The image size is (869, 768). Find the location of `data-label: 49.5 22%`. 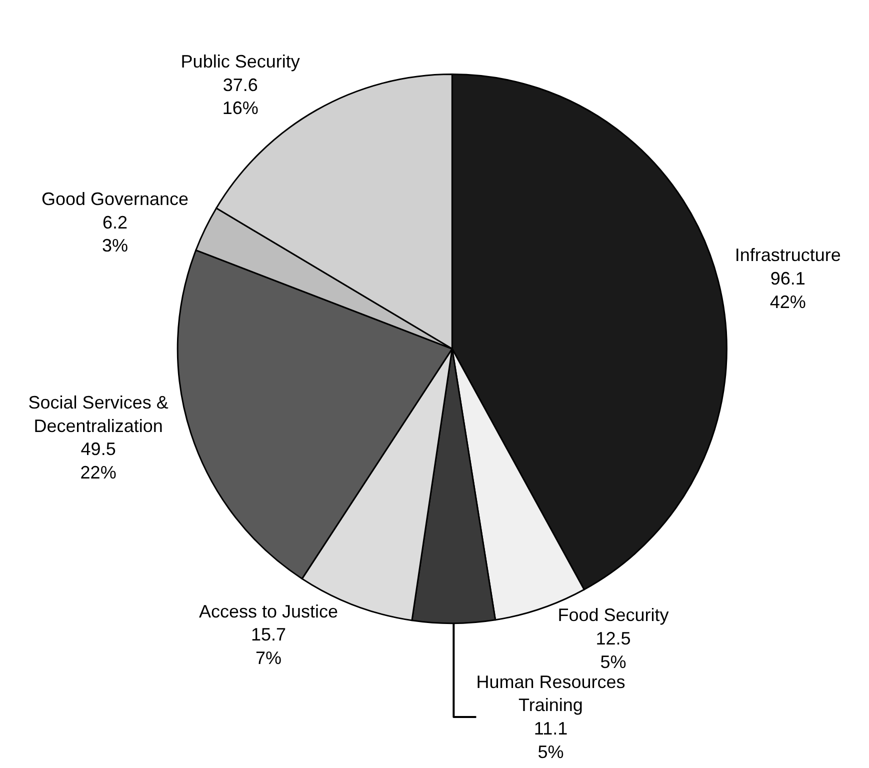

data-label: 49.5 22% is located at coordinates (98, 461).